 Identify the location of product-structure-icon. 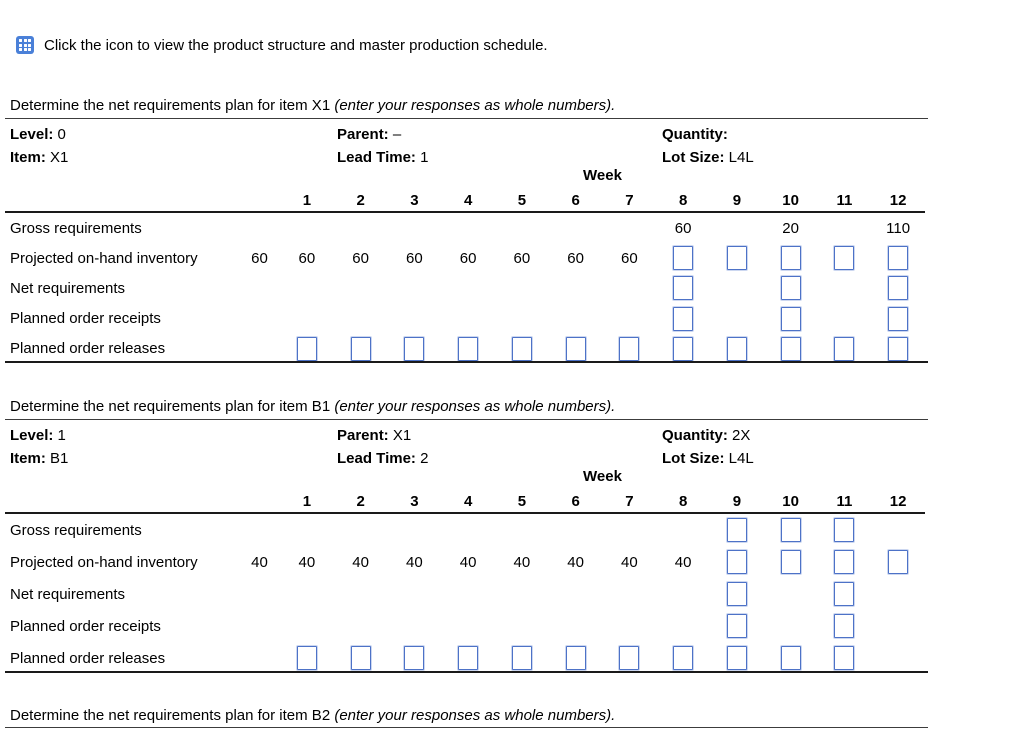
(25, 45).